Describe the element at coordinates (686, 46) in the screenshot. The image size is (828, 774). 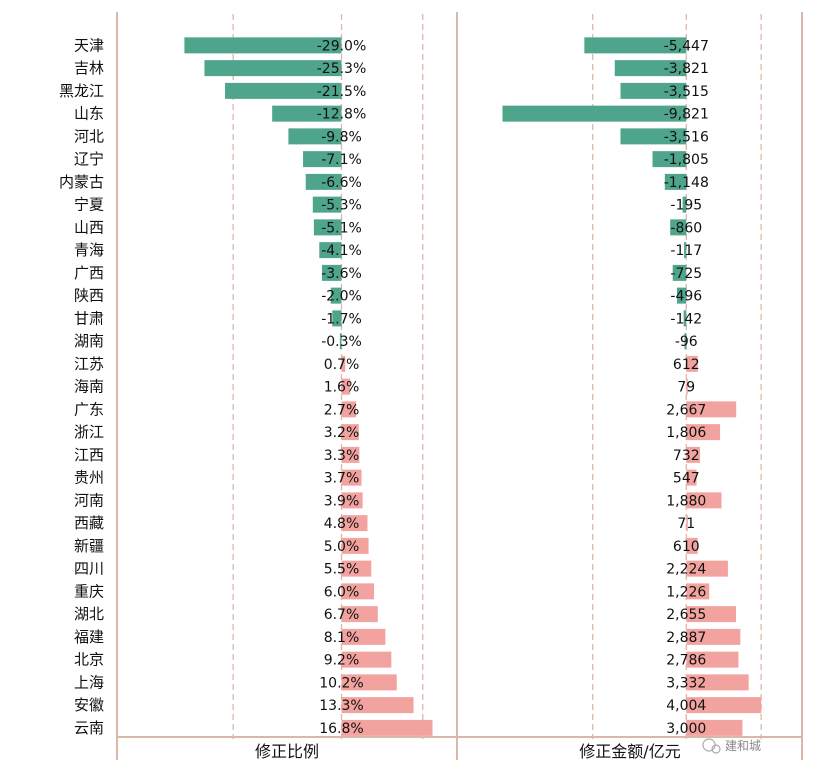
I see `value-label-1-0: -5,447` at that location.